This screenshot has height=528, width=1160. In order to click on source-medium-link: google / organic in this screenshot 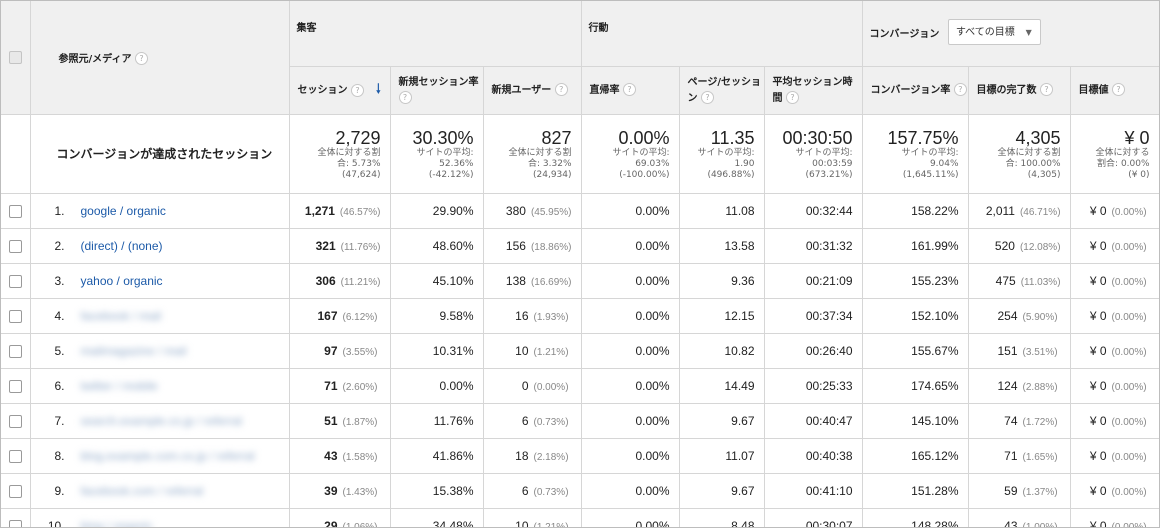, I will do `click(123, 211)`.